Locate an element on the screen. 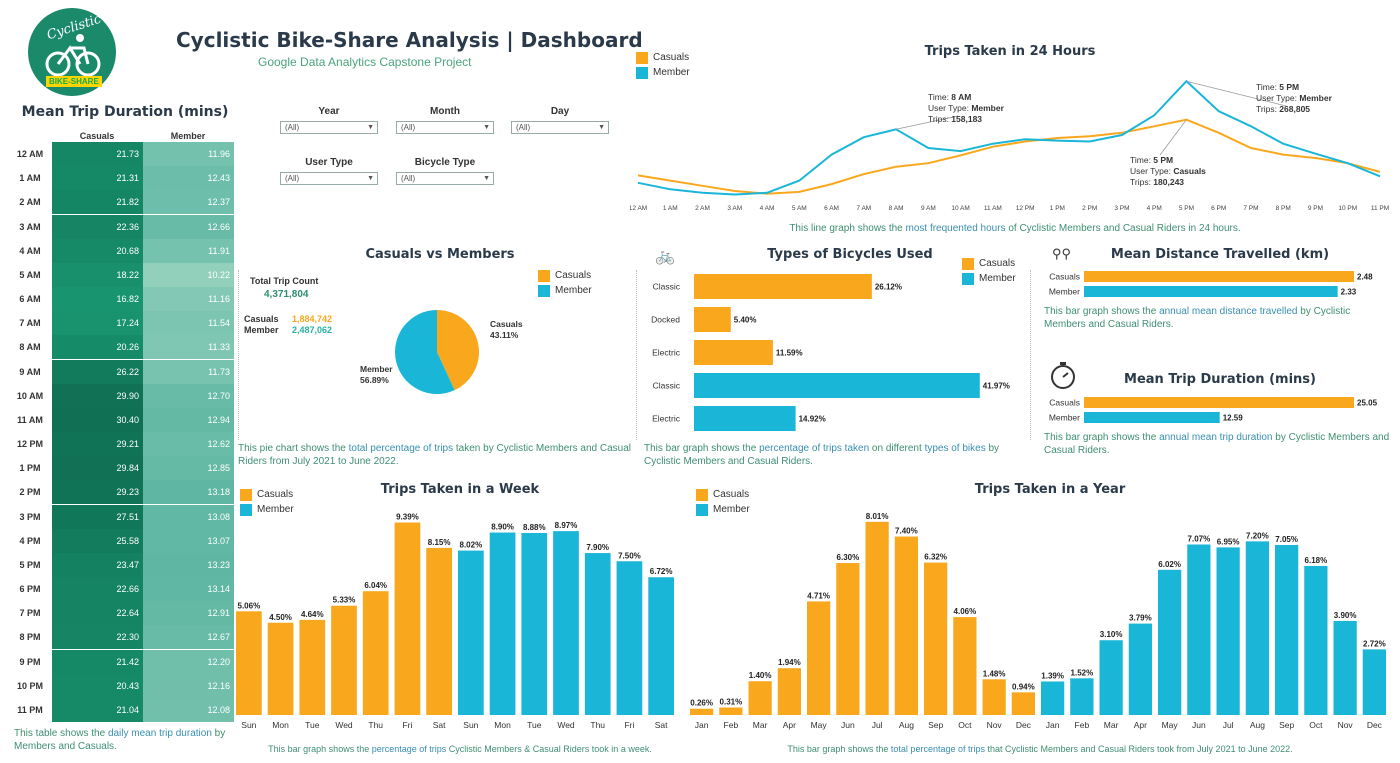 The height and width of the screenshot is (763, 1400). bar-value-label: 2.72% is located at coordinates (1374, 643).